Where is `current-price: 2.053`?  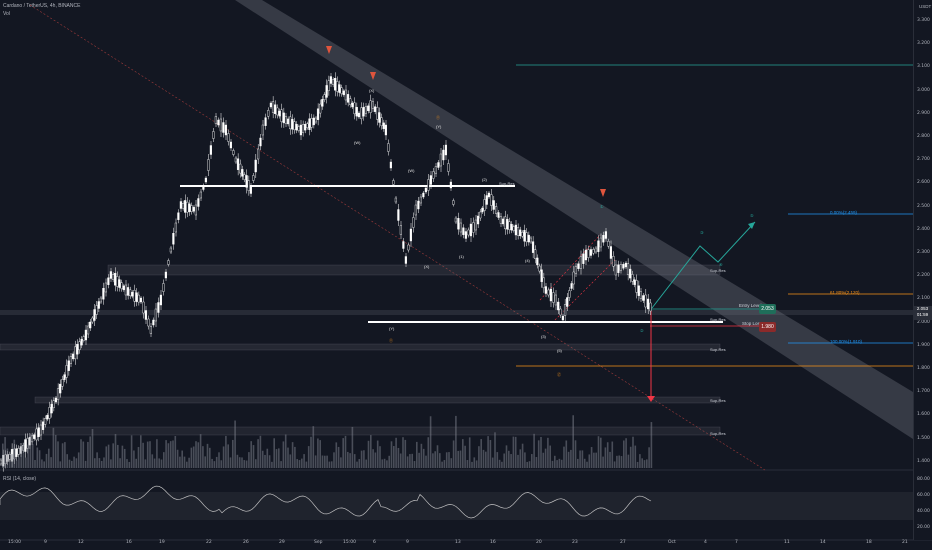
current-price: 2.053 is located at coordinates (922, 308).